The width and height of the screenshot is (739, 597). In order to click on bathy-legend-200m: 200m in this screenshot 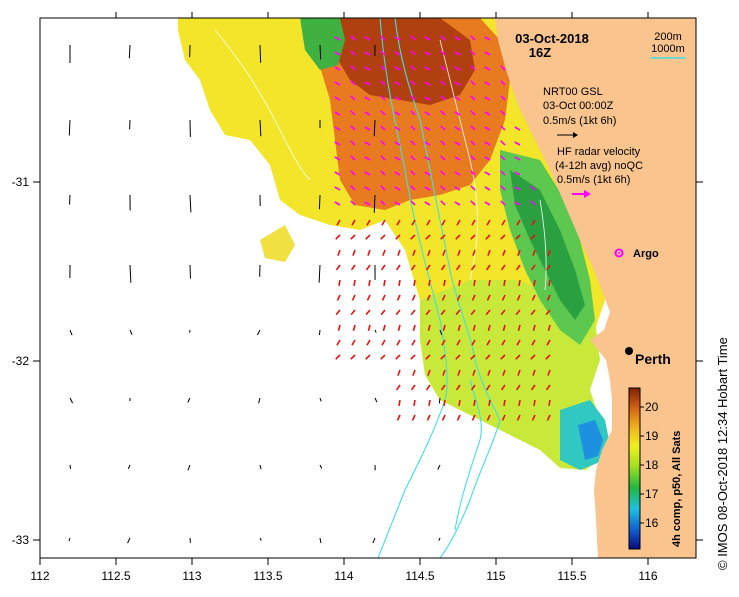, I will do `click(668, 37)`.